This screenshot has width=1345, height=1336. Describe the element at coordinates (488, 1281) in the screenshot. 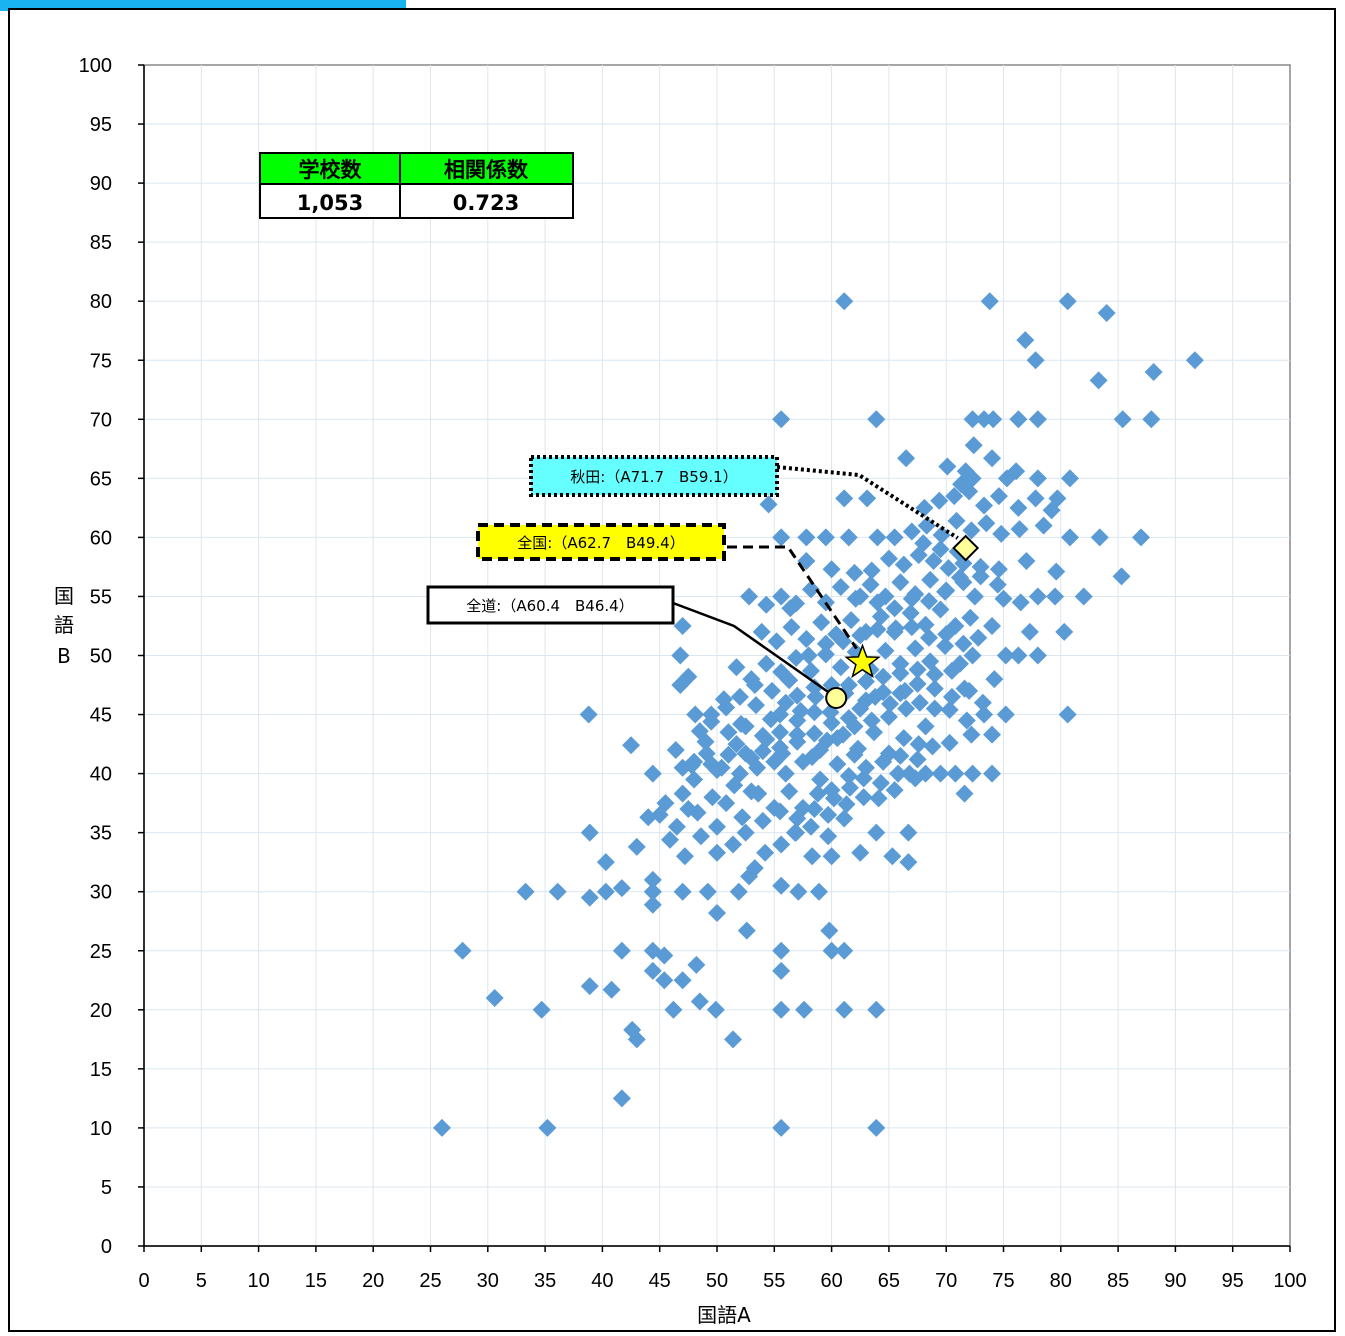

I see `x-tick-label: 30` at that location.